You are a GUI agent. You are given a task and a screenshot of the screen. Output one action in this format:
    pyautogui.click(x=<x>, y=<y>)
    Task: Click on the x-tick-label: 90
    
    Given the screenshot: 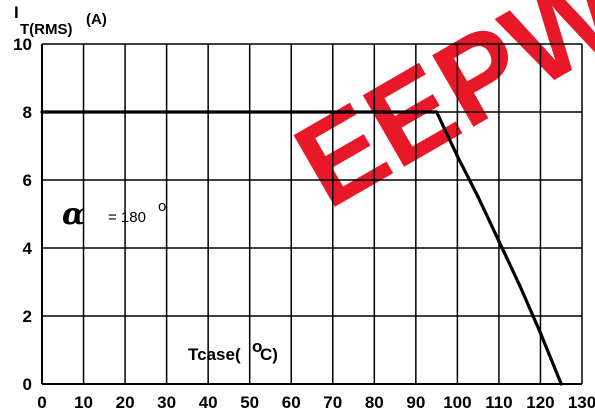 What is the action you would take?
    pyautogui.click(x=415, y=402)
    